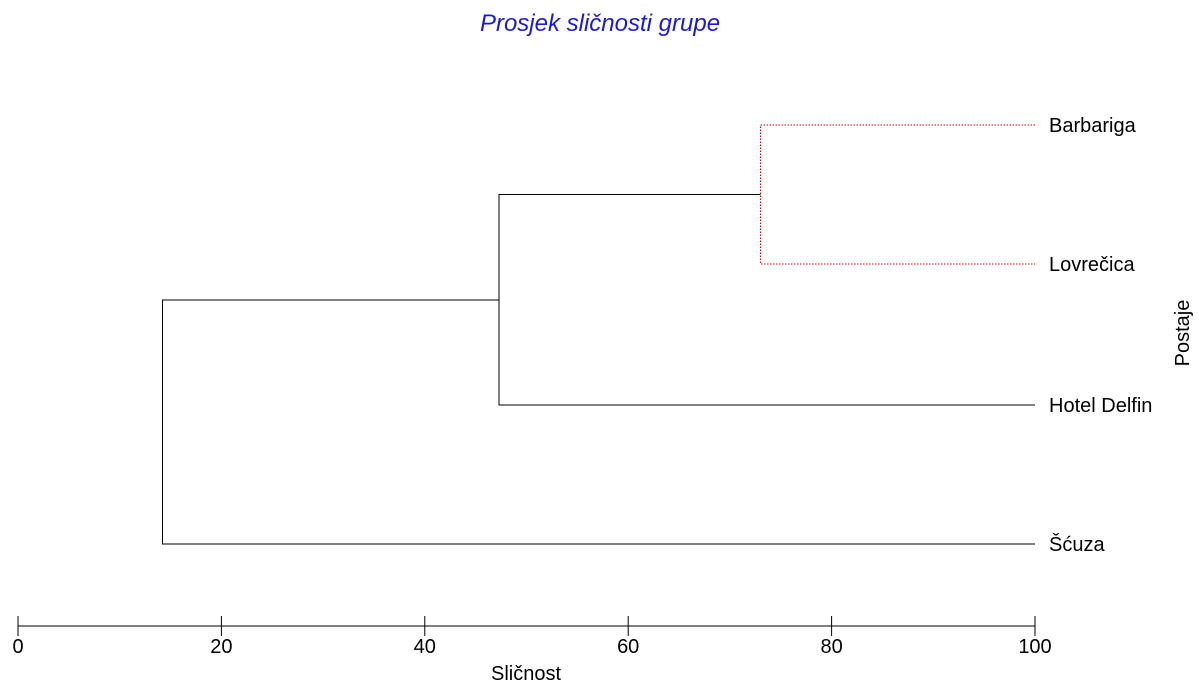  What do you see at coordinates (600, 23) in the screenshot?
I see `chart-title: Prosjek sličnosti grupe` at bounding box center [600, 23].